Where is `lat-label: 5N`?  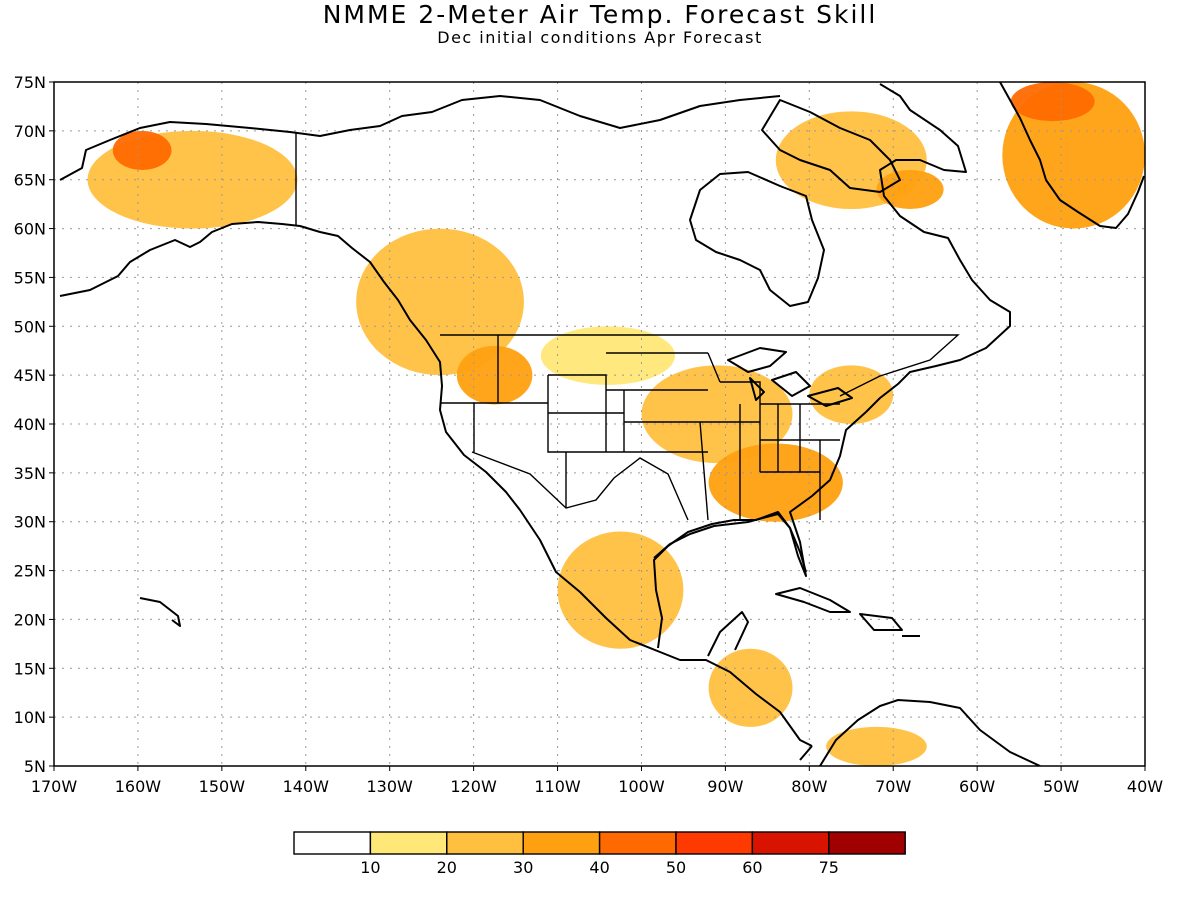 lat-label: 5N is located at coordinates (35, 766).